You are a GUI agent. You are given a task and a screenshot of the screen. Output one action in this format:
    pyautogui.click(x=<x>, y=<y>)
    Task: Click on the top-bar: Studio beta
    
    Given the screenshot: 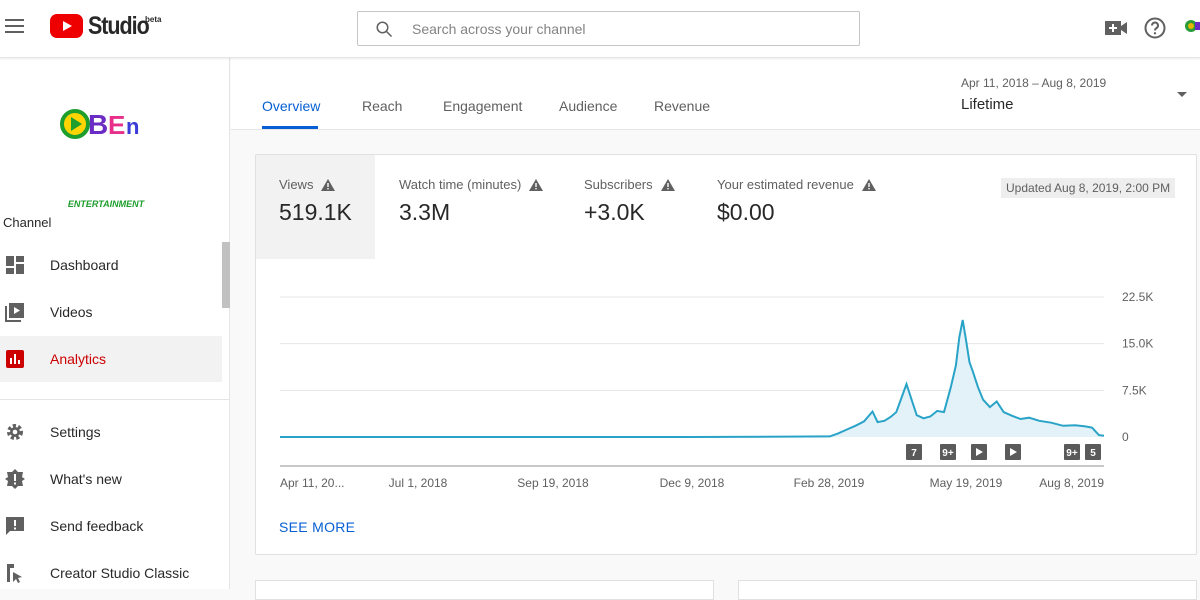 What is the action you would take?
    pyautogui.click(x=600, y=29)
    